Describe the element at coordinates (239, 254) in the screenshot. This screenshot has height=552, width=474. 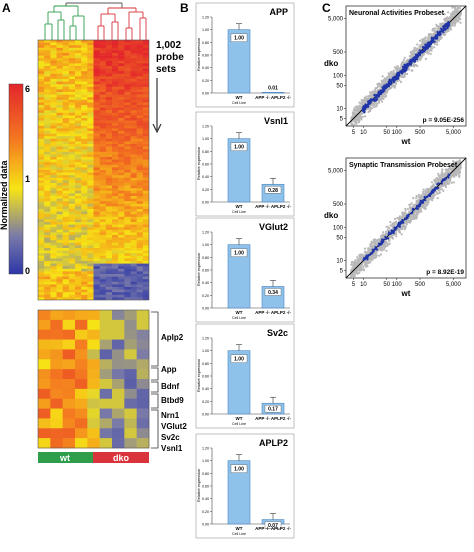
I see `data-label: 1.00` at that location.